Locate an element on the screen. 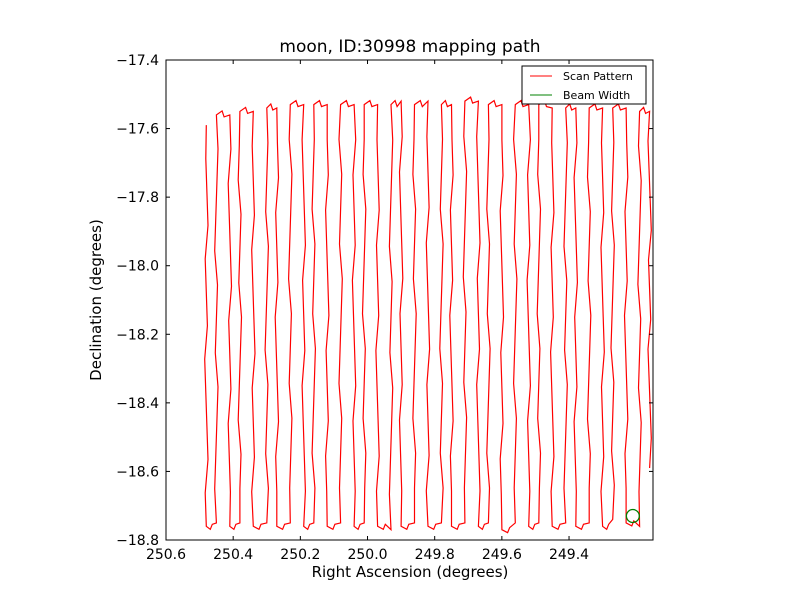 The width and height of the screenshot is (800, 600). y-tick-label: −18.4 is located at coordinates (137, 404).